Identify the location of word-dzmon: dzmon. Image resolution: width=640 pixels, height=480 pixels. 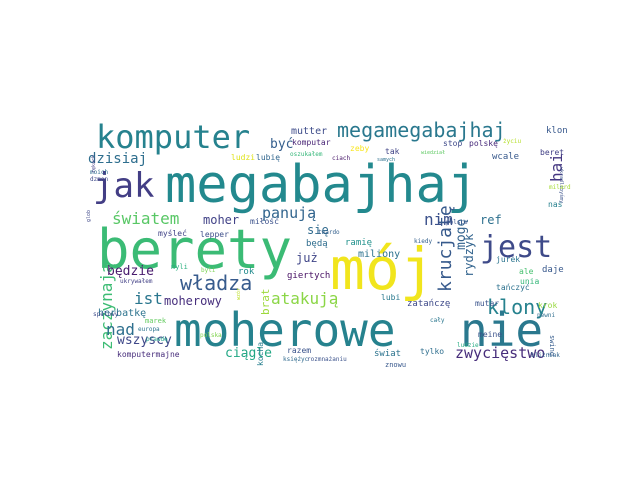
(99, 179).